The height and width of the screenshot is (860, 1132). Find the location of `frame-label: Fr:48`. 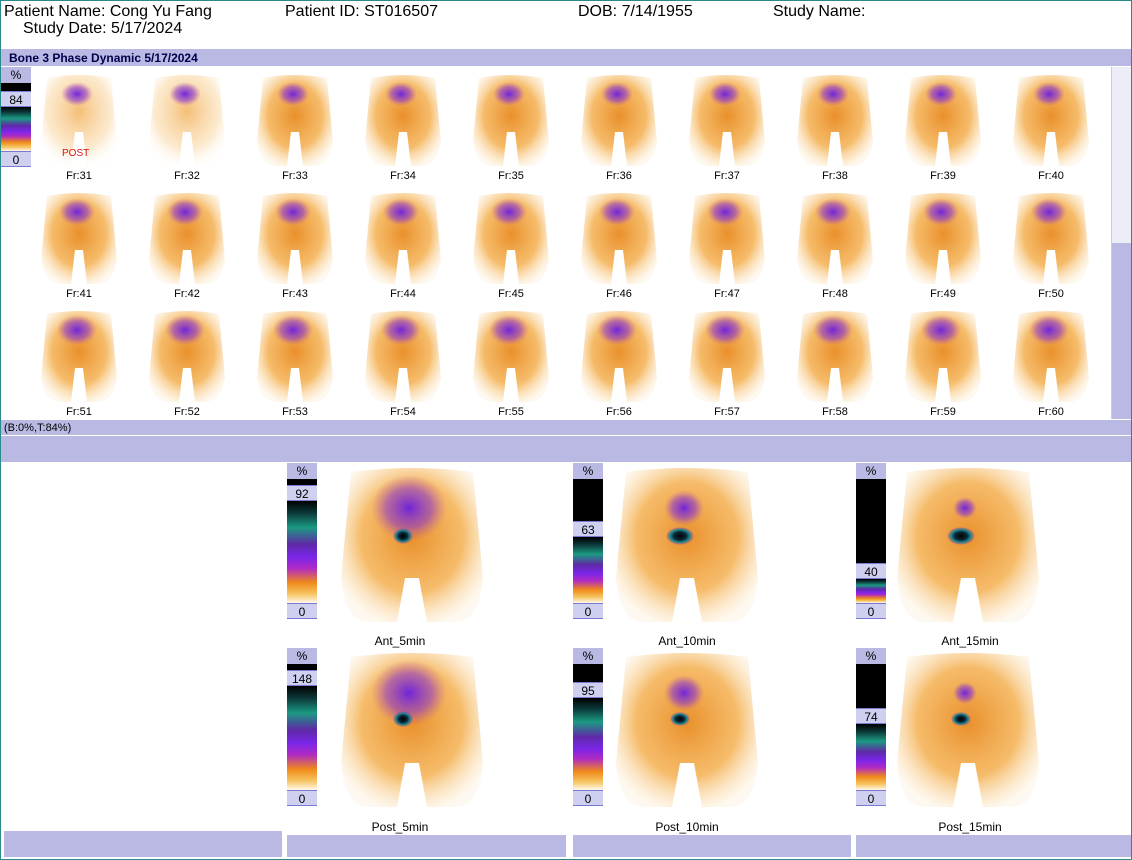

frame-label: Fr:48 is located at coordinates (835, 294).